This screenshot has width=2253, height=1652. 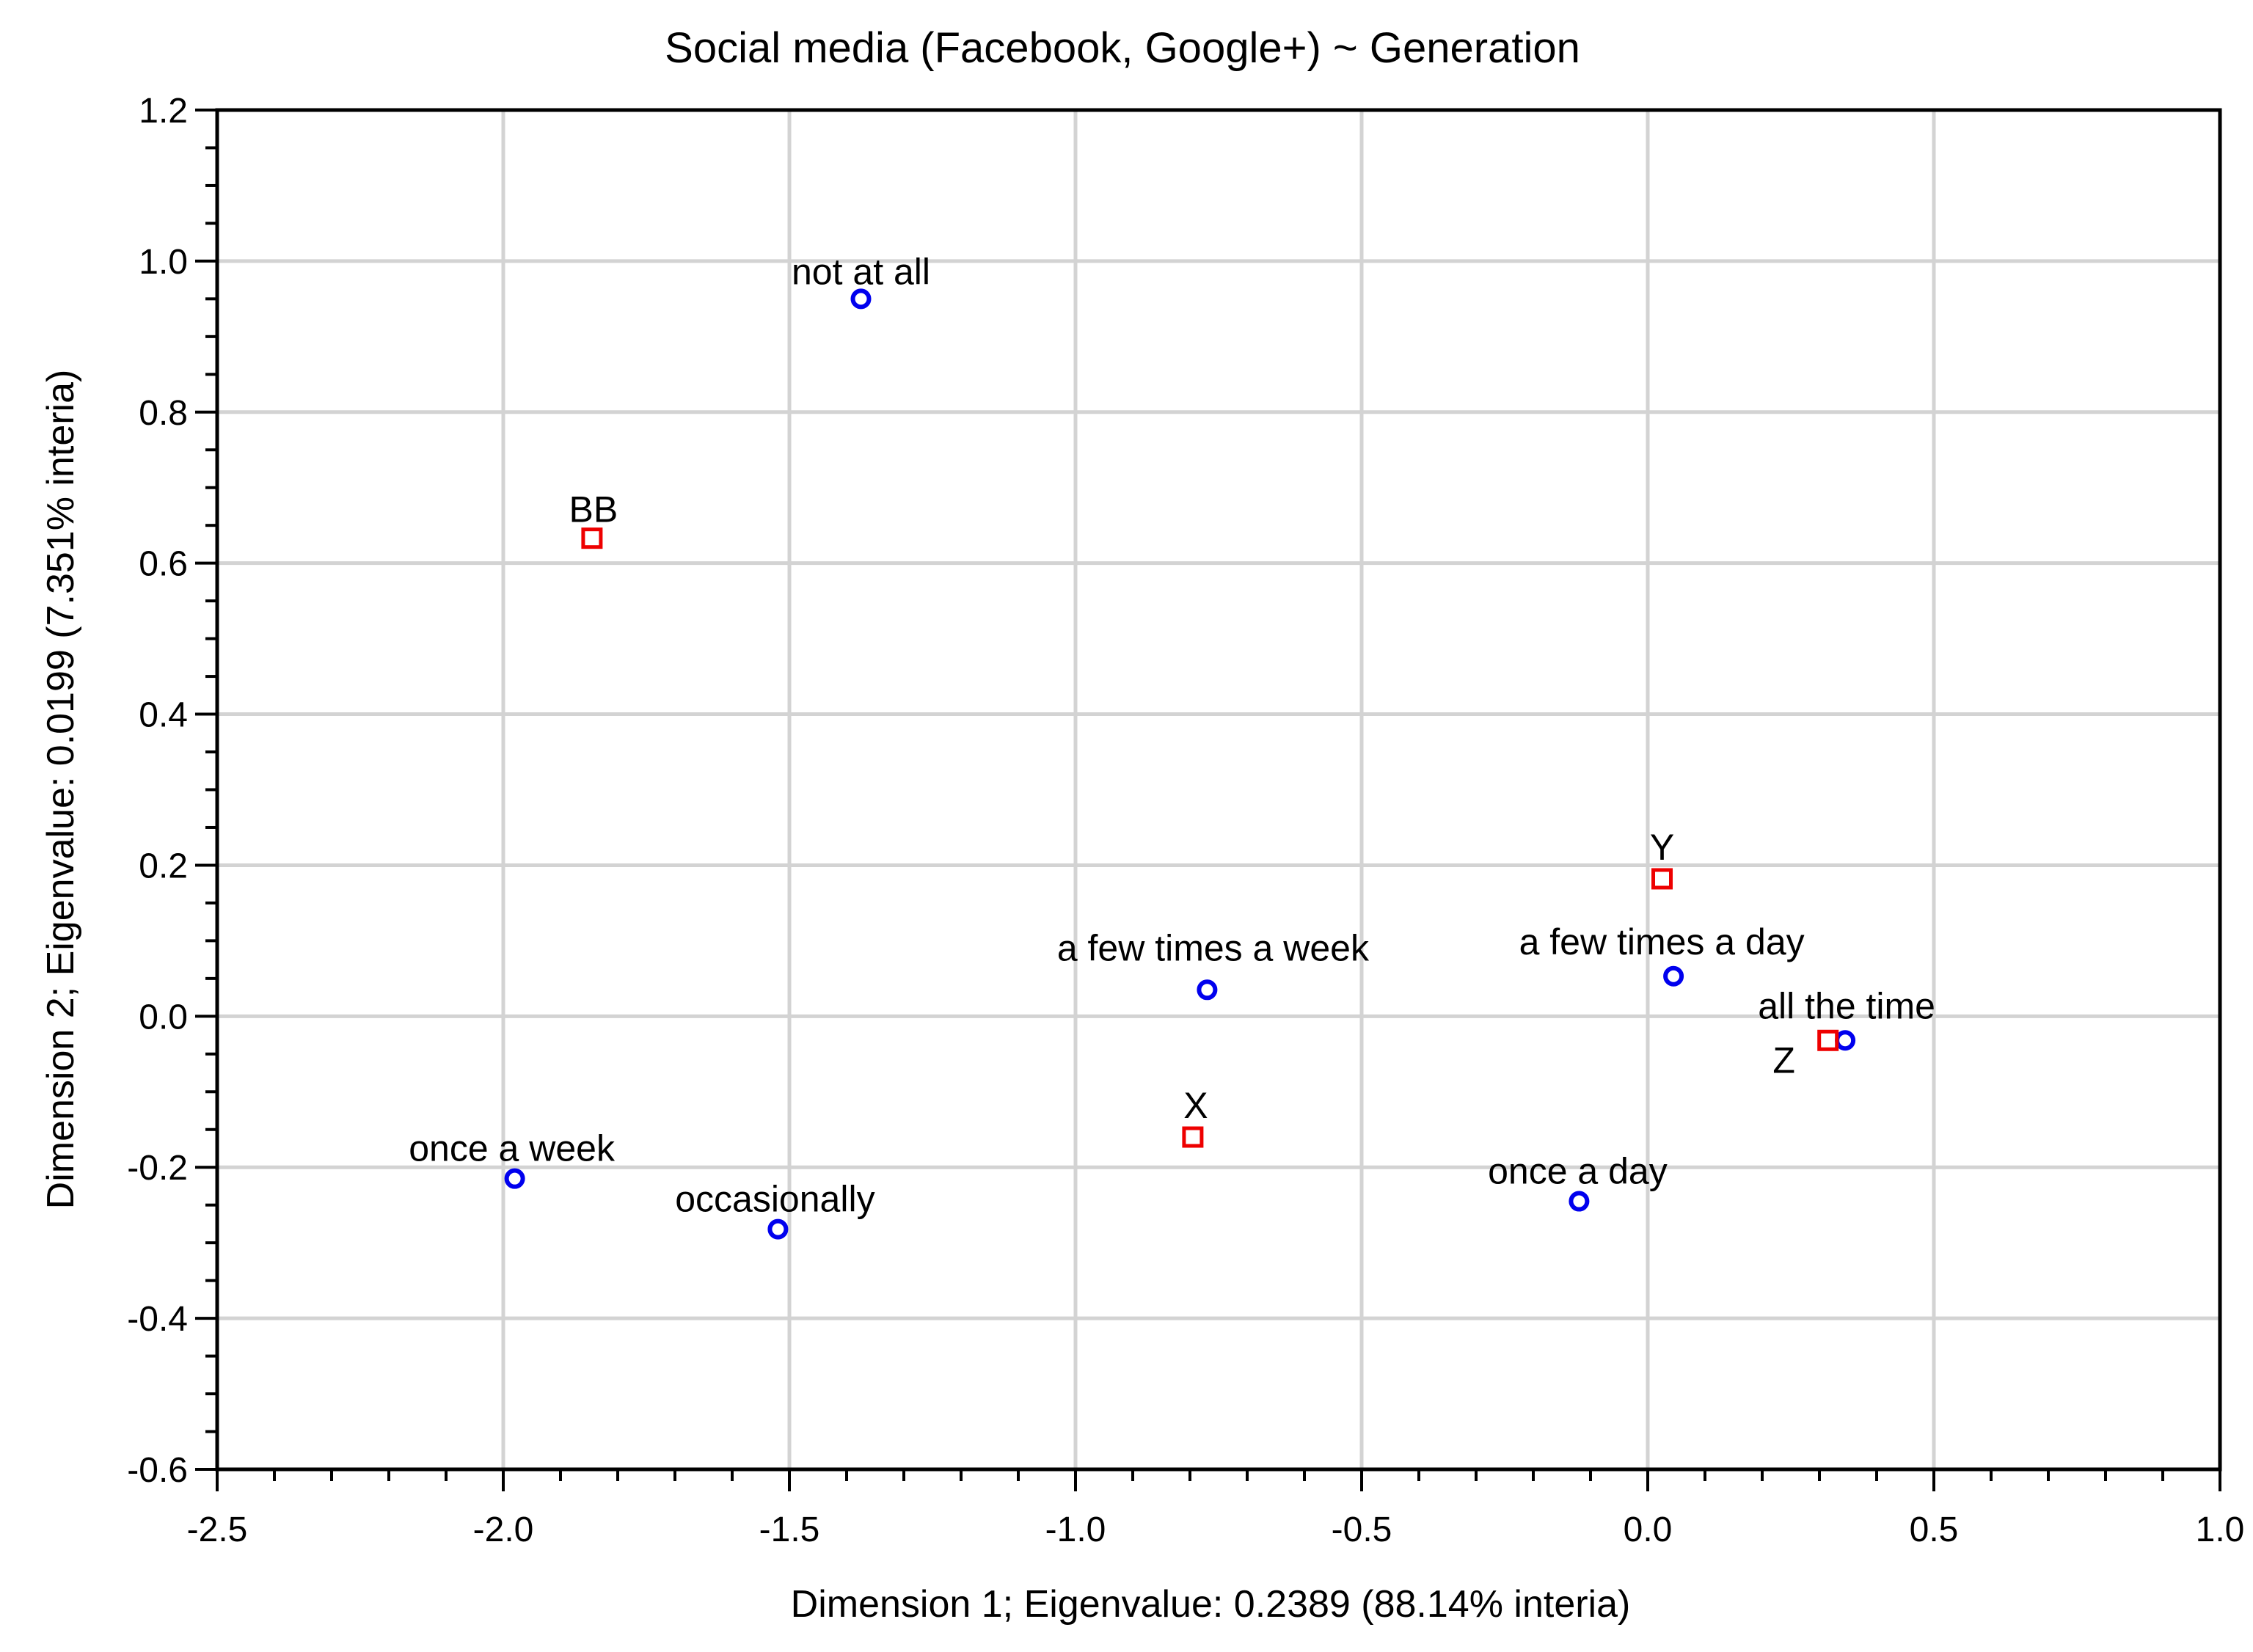 What do you see at coordinates (157, 1470) in the screenshot?
I see `y-tick-label: -0.6` at bounding box center [157, 1470].